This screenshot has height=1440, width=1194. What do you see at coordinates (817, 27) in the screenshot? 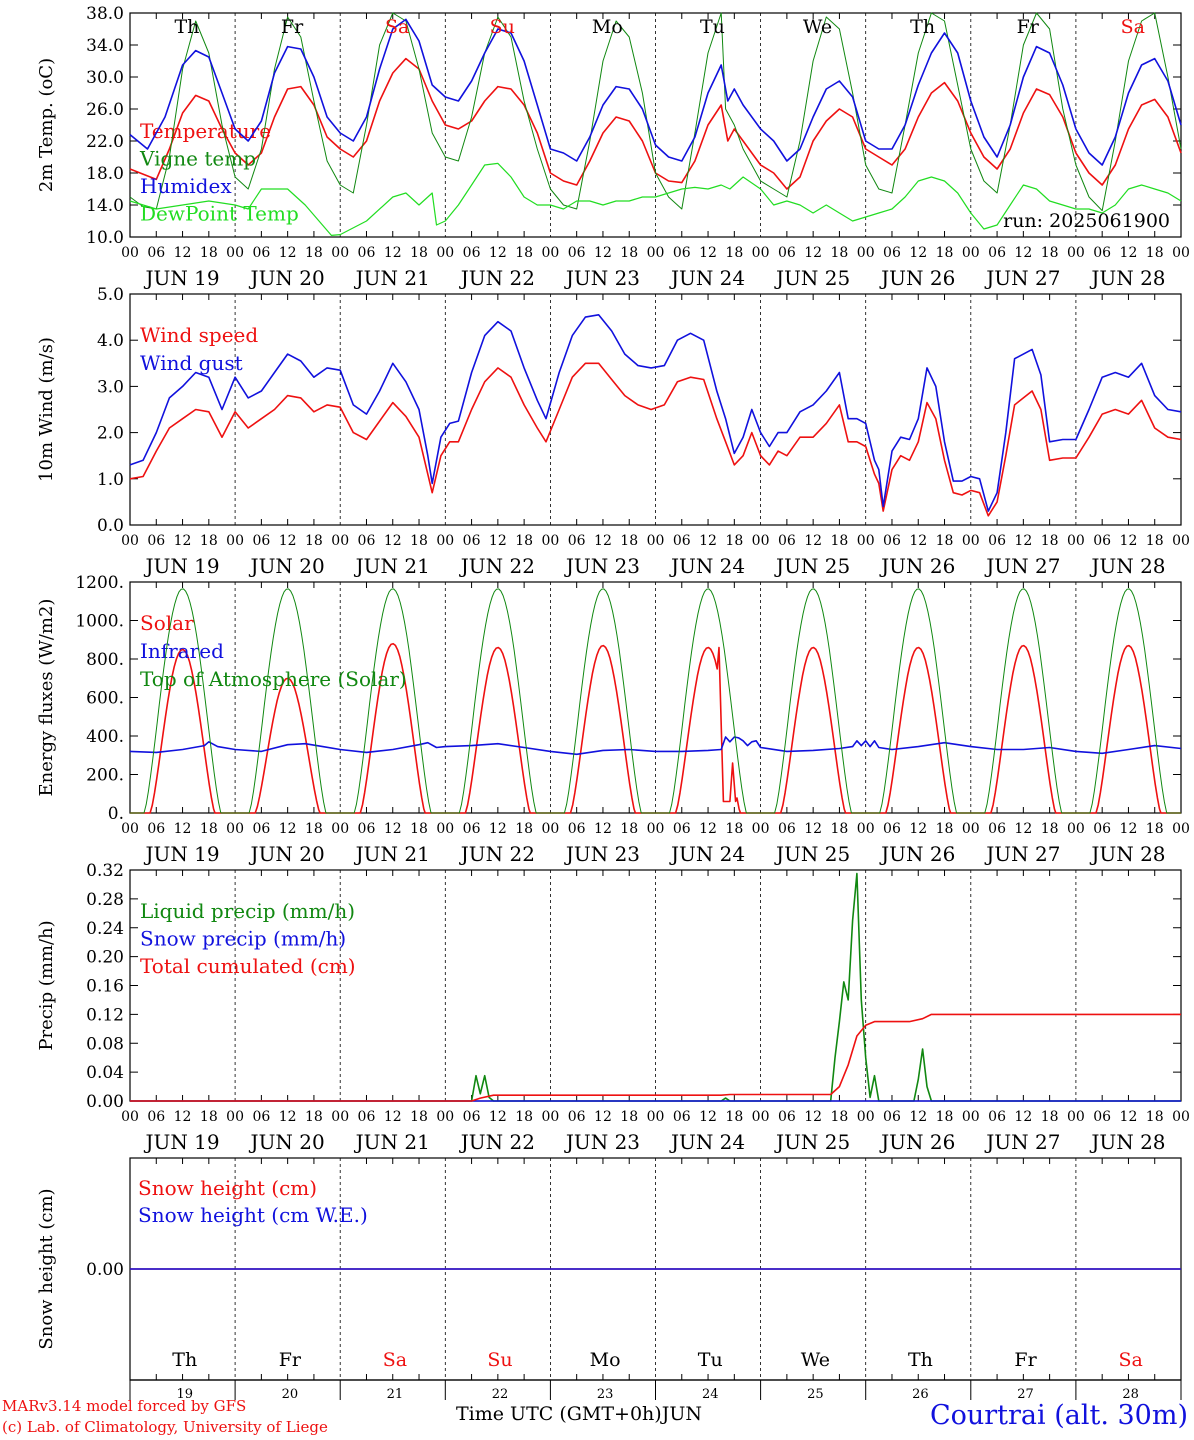
I see `weekday-label-top: We` at bounding box center [817, 27].